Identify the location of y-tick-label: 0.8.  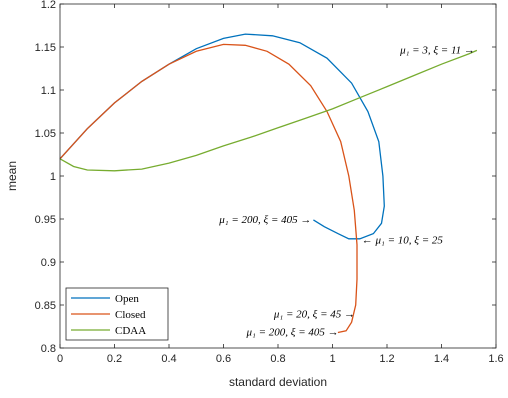
(48, 349).